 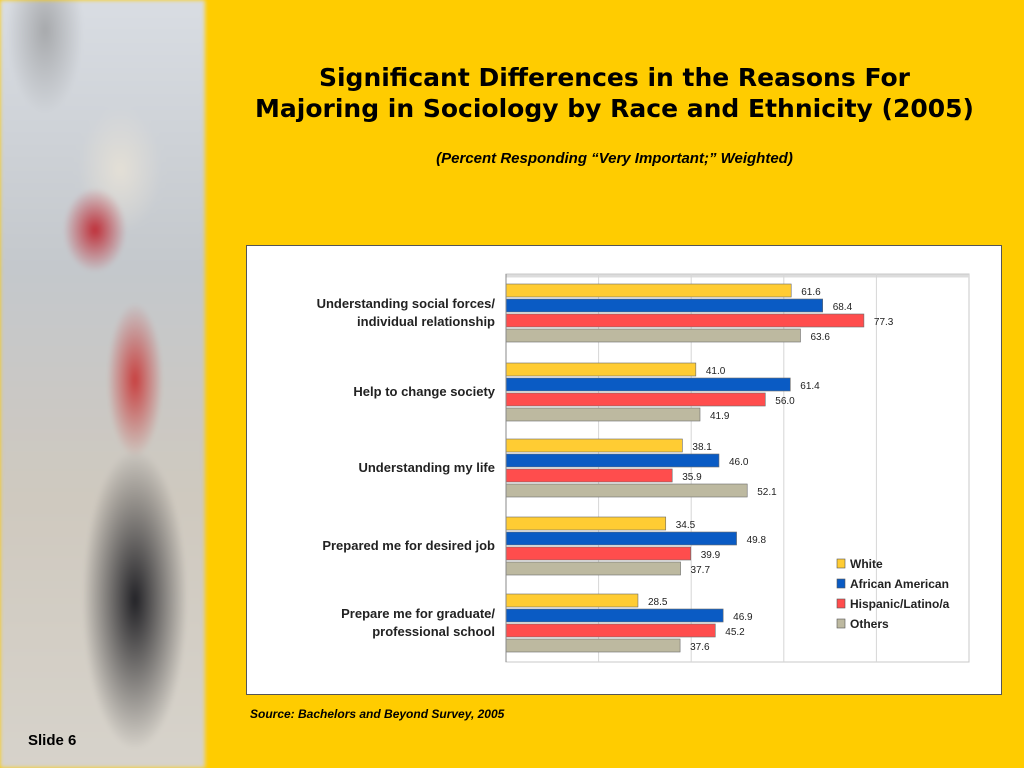 What do you see at coordinates (866, 564) in the screenshot?
I see `legend-label: White` at bounding box center [866, 564].